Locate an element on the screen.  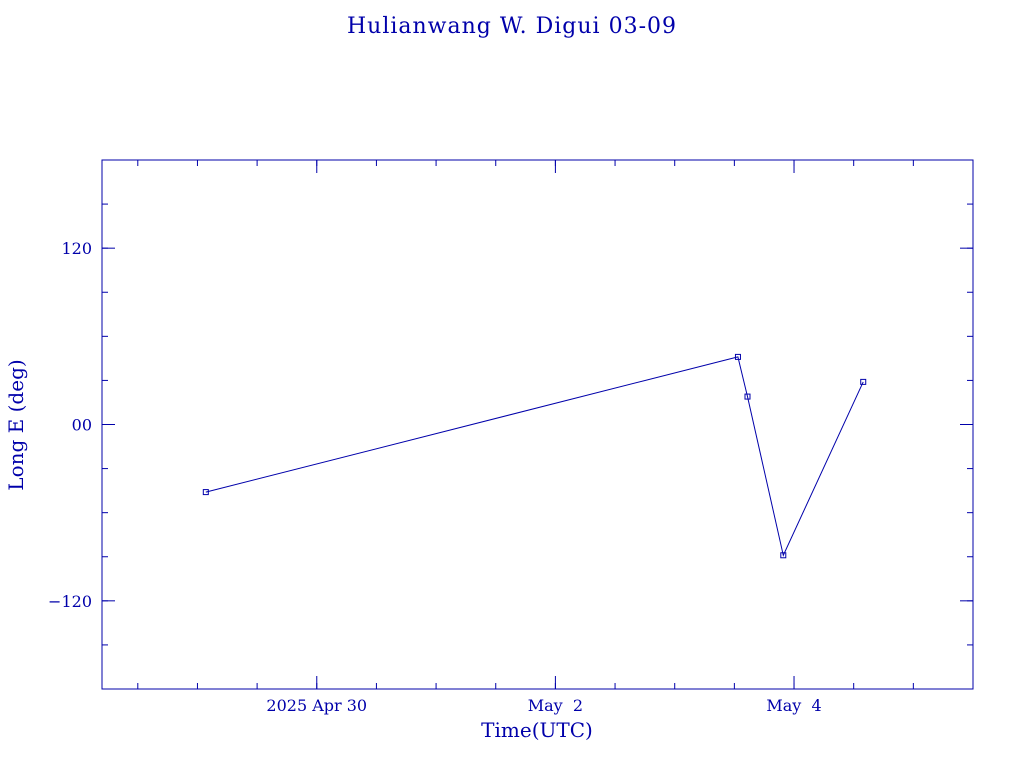
x-tick-label: May 2 is located at coordinates (555, 705).